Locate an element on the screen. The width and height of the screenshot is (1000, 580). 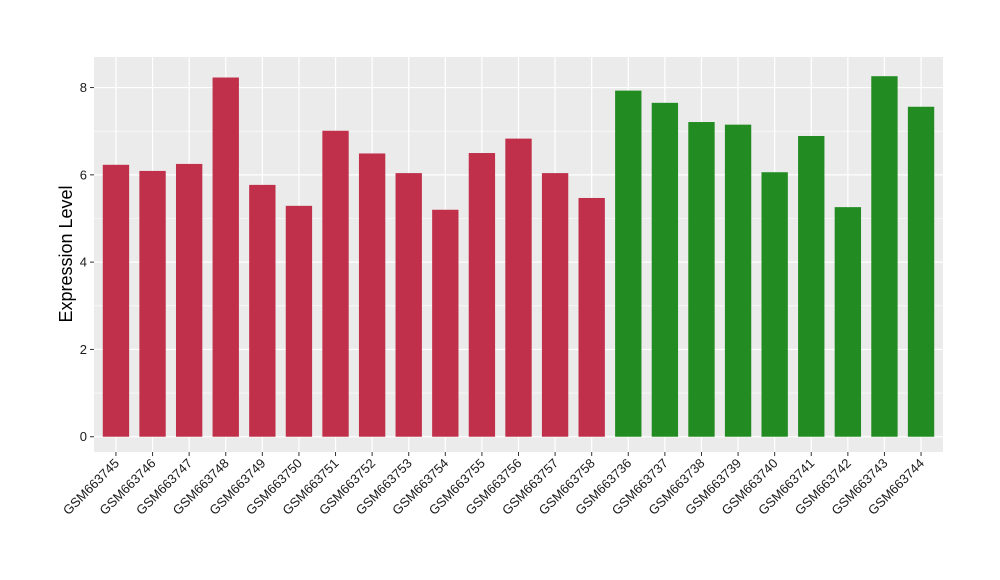
y-axis-title: Expression Level is located at coordinates (66, 253).